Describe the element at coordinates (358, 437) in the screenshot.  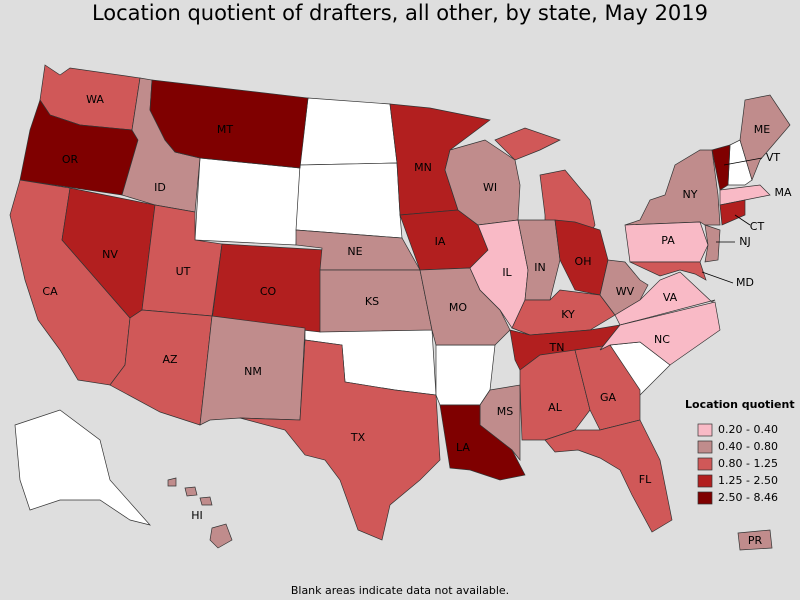
I see `state-label: TX` at that location.